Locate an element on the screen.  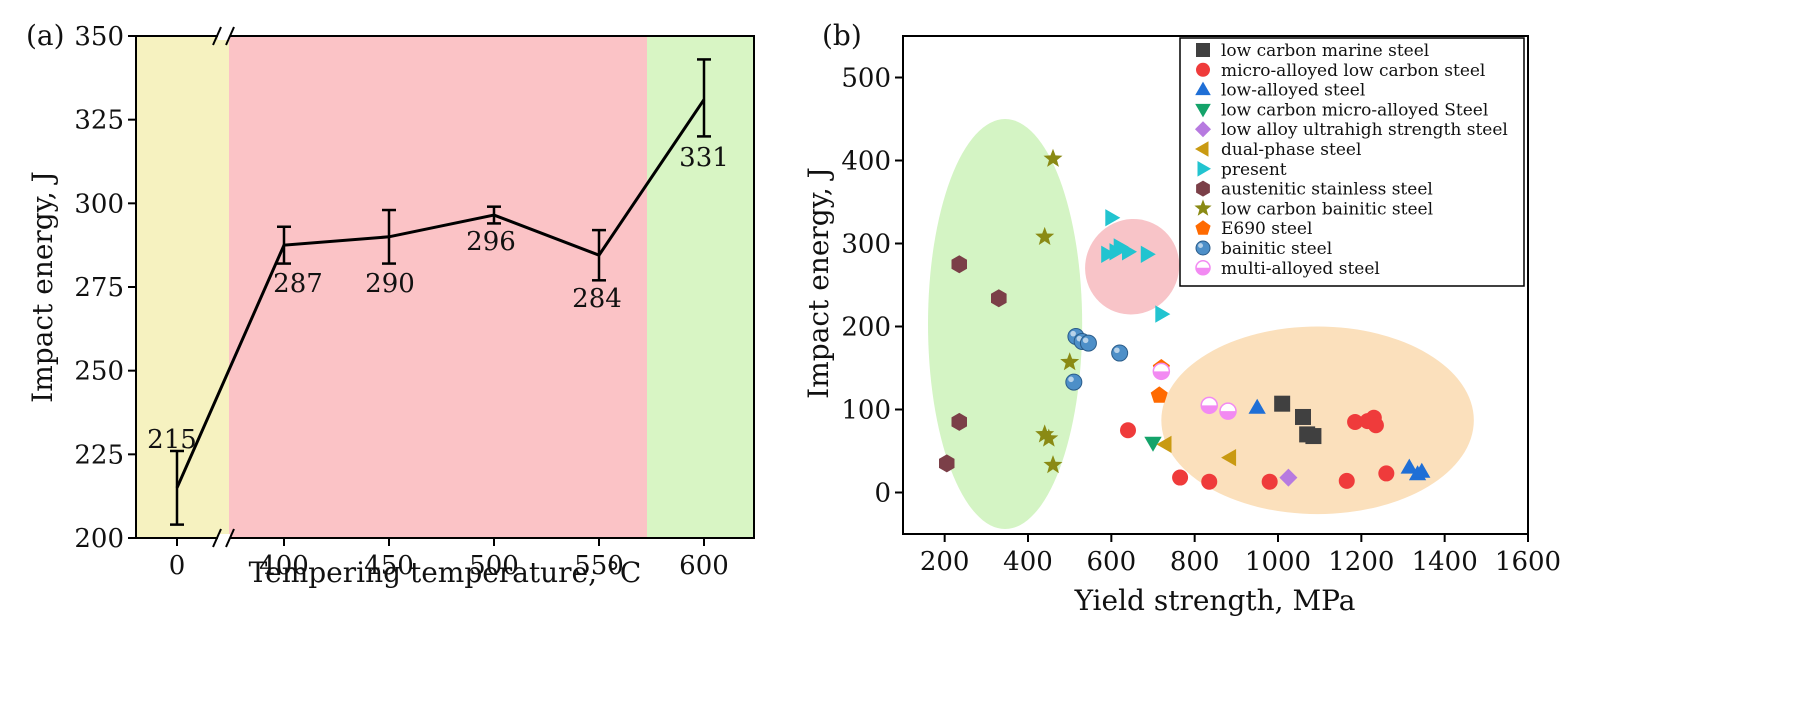
data-label: 331 is located at coordinates (704, 158).